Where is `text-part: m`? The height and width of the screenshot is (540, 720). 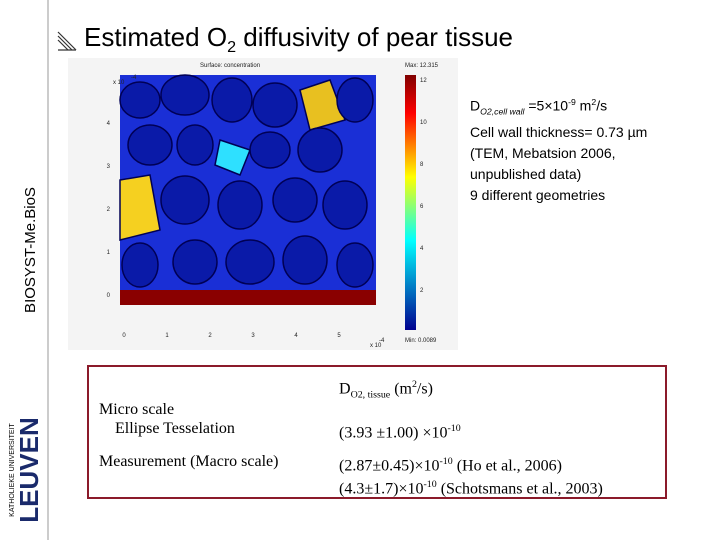 text-part: m is located at coordinates (583, 105).